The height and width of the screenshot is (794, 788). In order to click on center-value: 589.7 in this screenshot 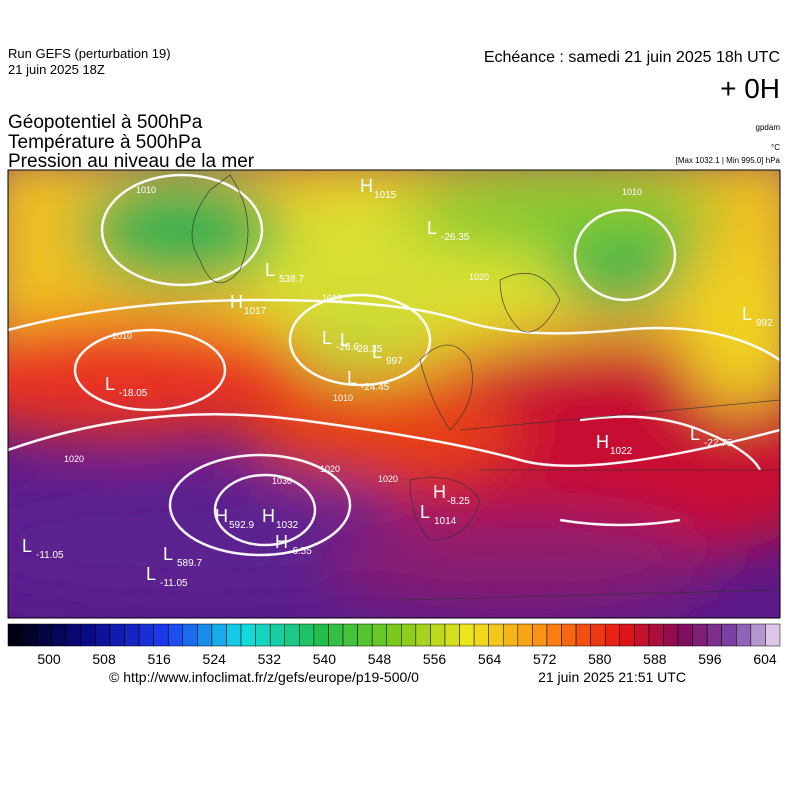, I will do `click(189, 563)`.